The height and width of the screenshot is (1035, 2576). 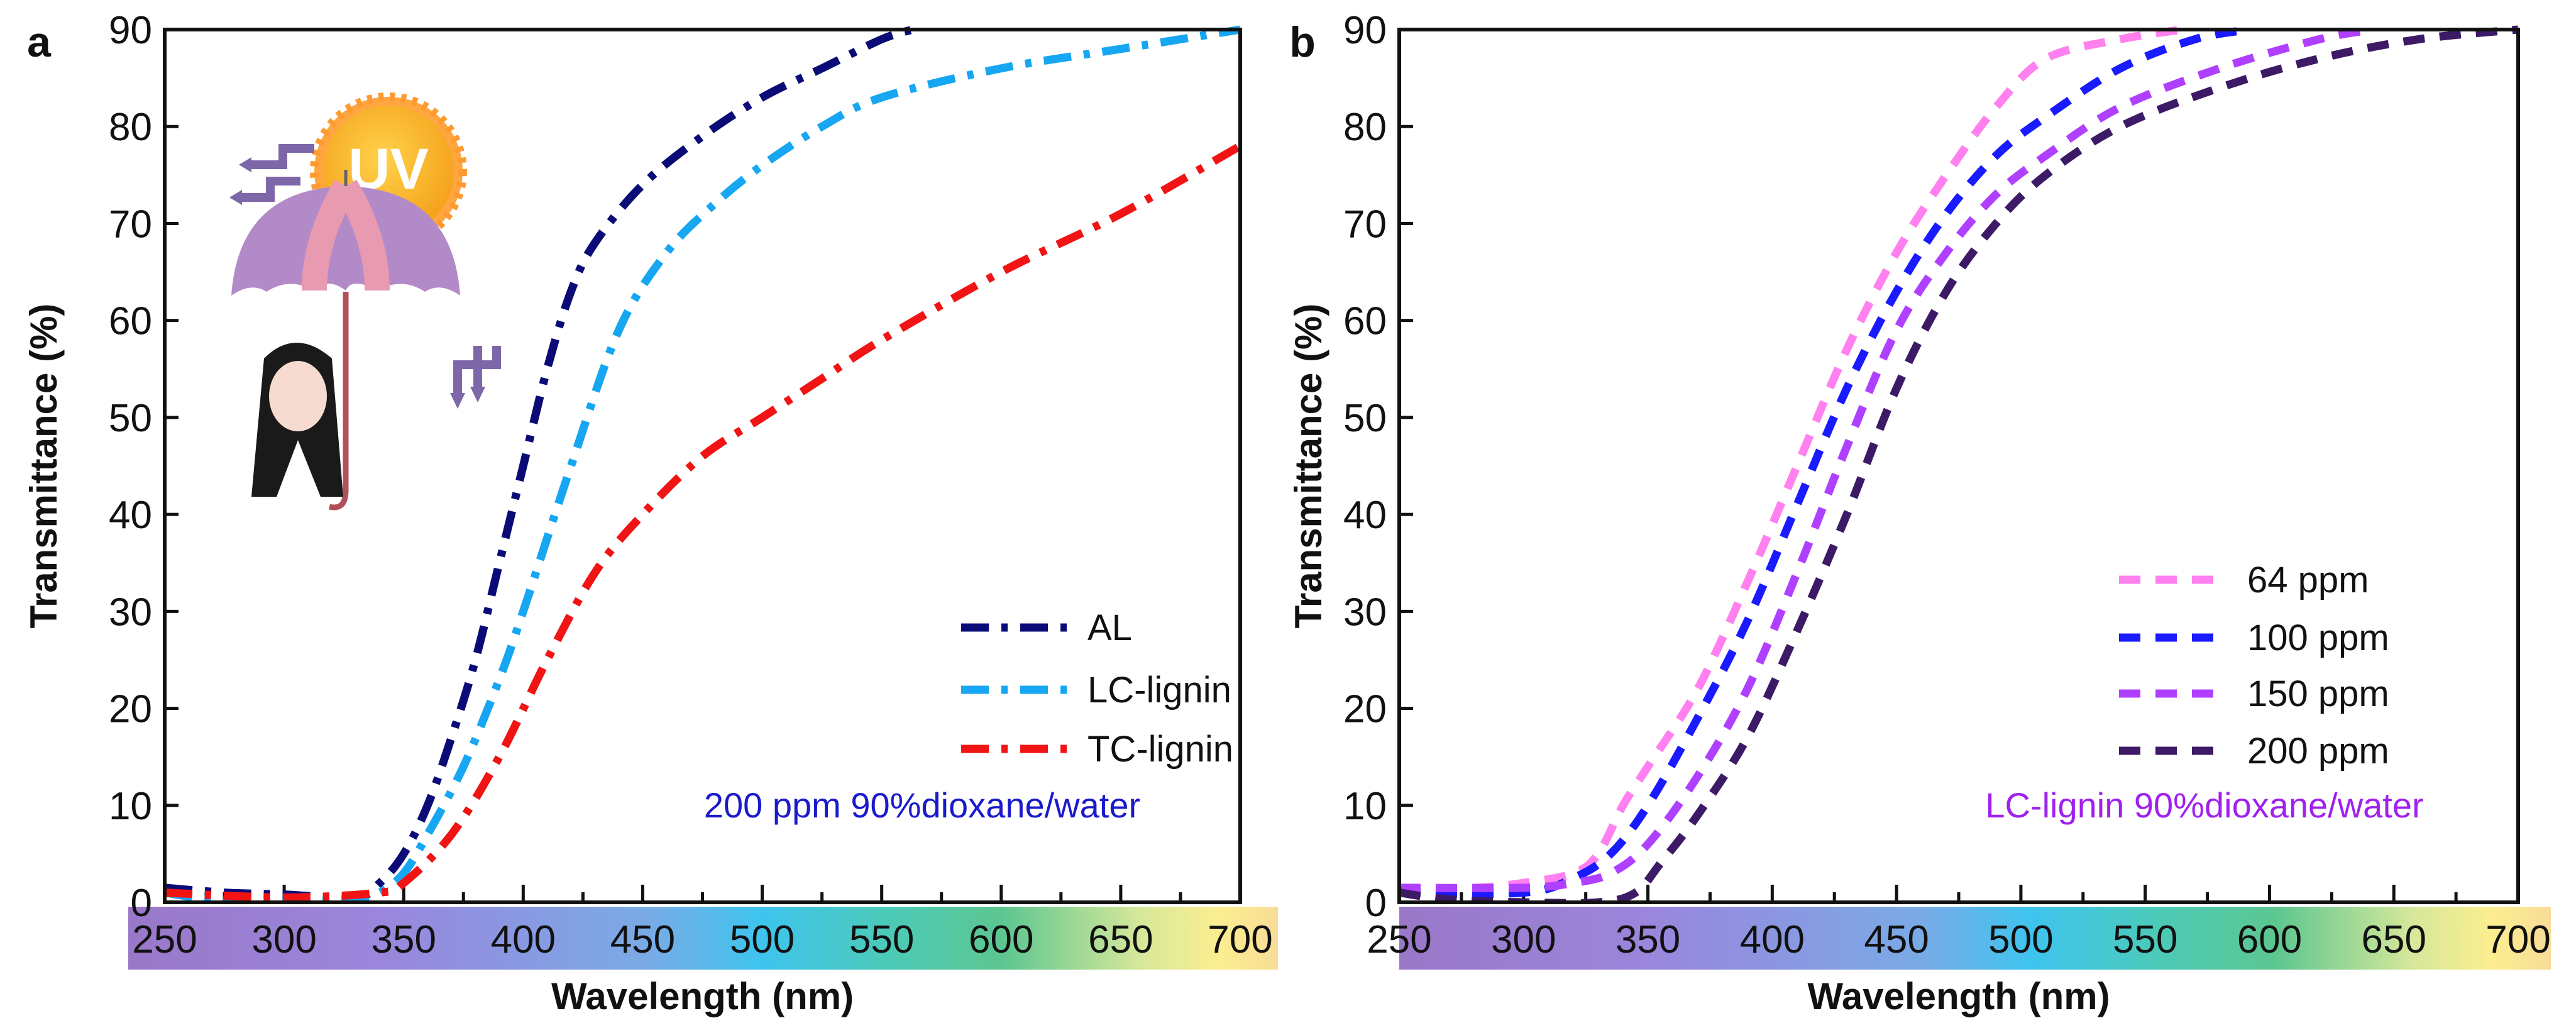 I want to click on reflected-arrows-icon, so click(x=372, y=268).